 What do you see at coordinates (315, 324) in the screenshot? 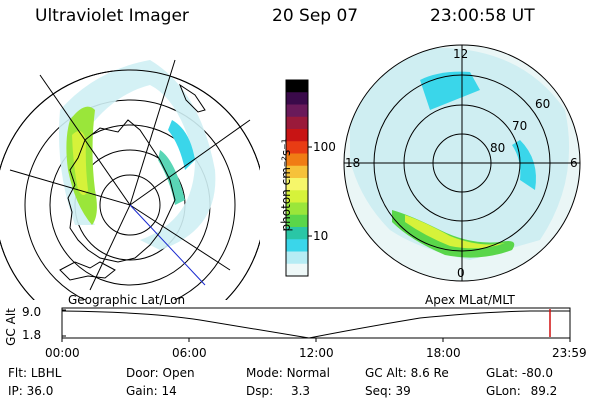
I see `altitude-curve` at bounding box center [315, 324].